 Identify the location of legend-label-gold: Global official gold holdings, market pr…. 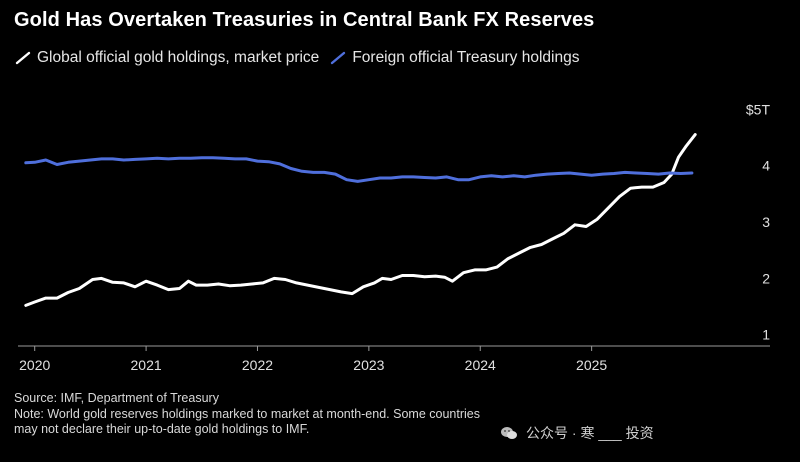
(178, 57).